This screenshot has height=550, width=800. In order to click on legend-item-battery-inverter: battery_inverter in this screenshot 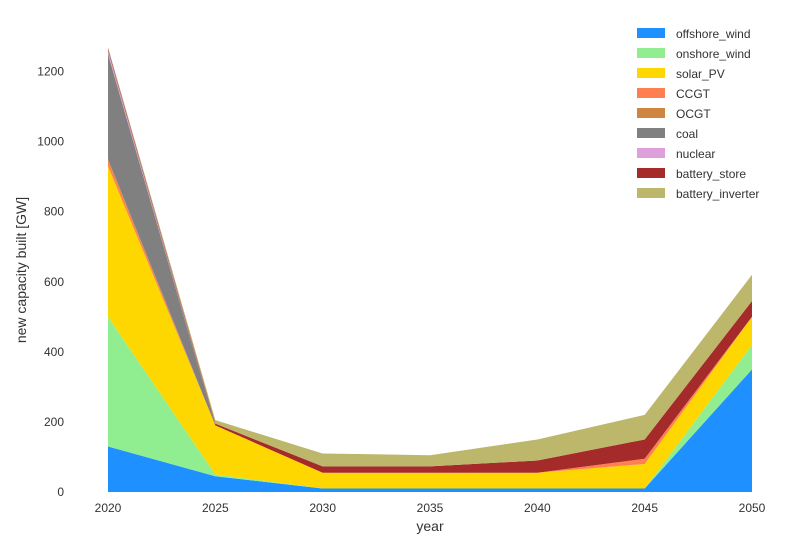, I will do `click(698, 194)`.